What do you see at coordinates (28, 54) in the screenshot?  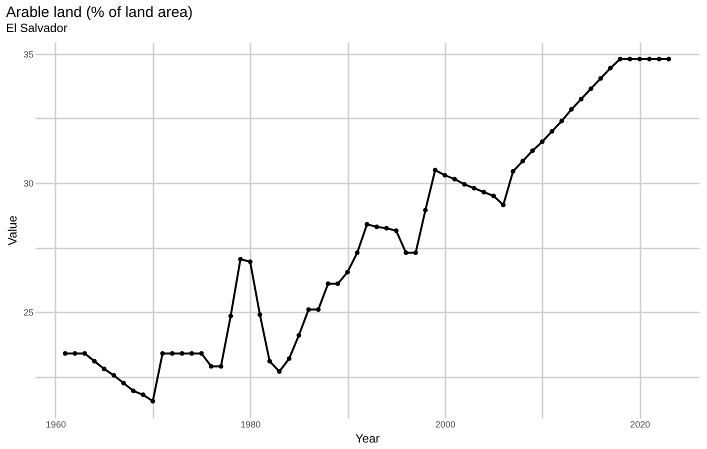 I see `y-tick-label: 35` at bounding box center [28, 54].